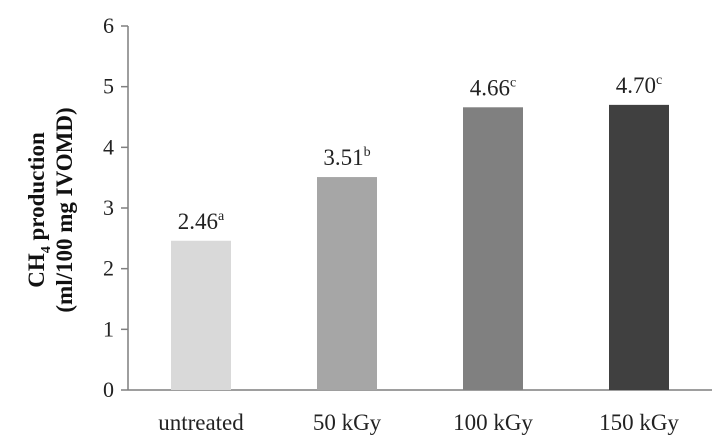 The width and height of the screenshot is (722, 441). What do you see at coordinates (108, 268) in the screenshot?
I see `y-tick-label: 2` at bounding box center [108, 268].